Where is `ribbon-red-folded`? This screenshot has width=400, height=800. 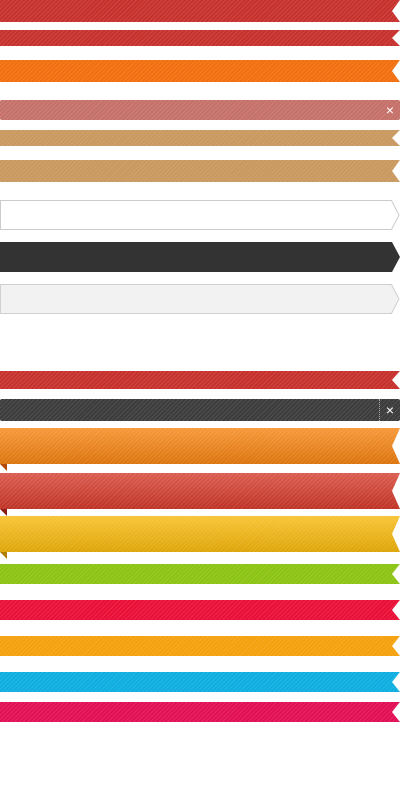
ribbon-red-folded is located at coordinates (200, 491).